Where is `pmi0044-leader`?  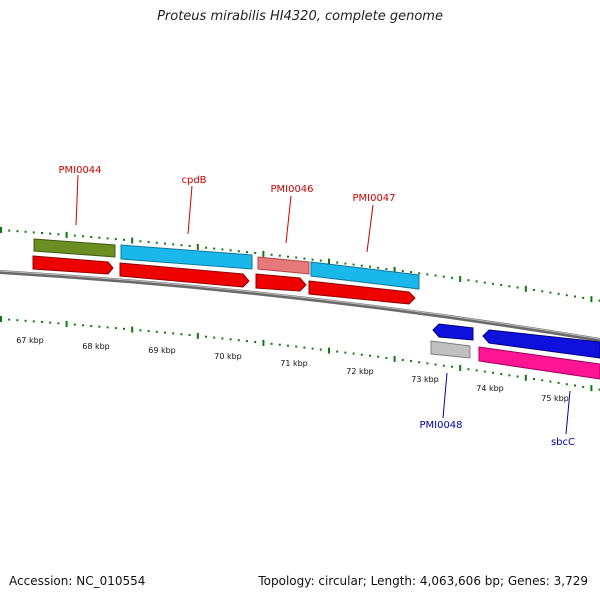
pmi0044-leader is located at coordinates (77, 200).